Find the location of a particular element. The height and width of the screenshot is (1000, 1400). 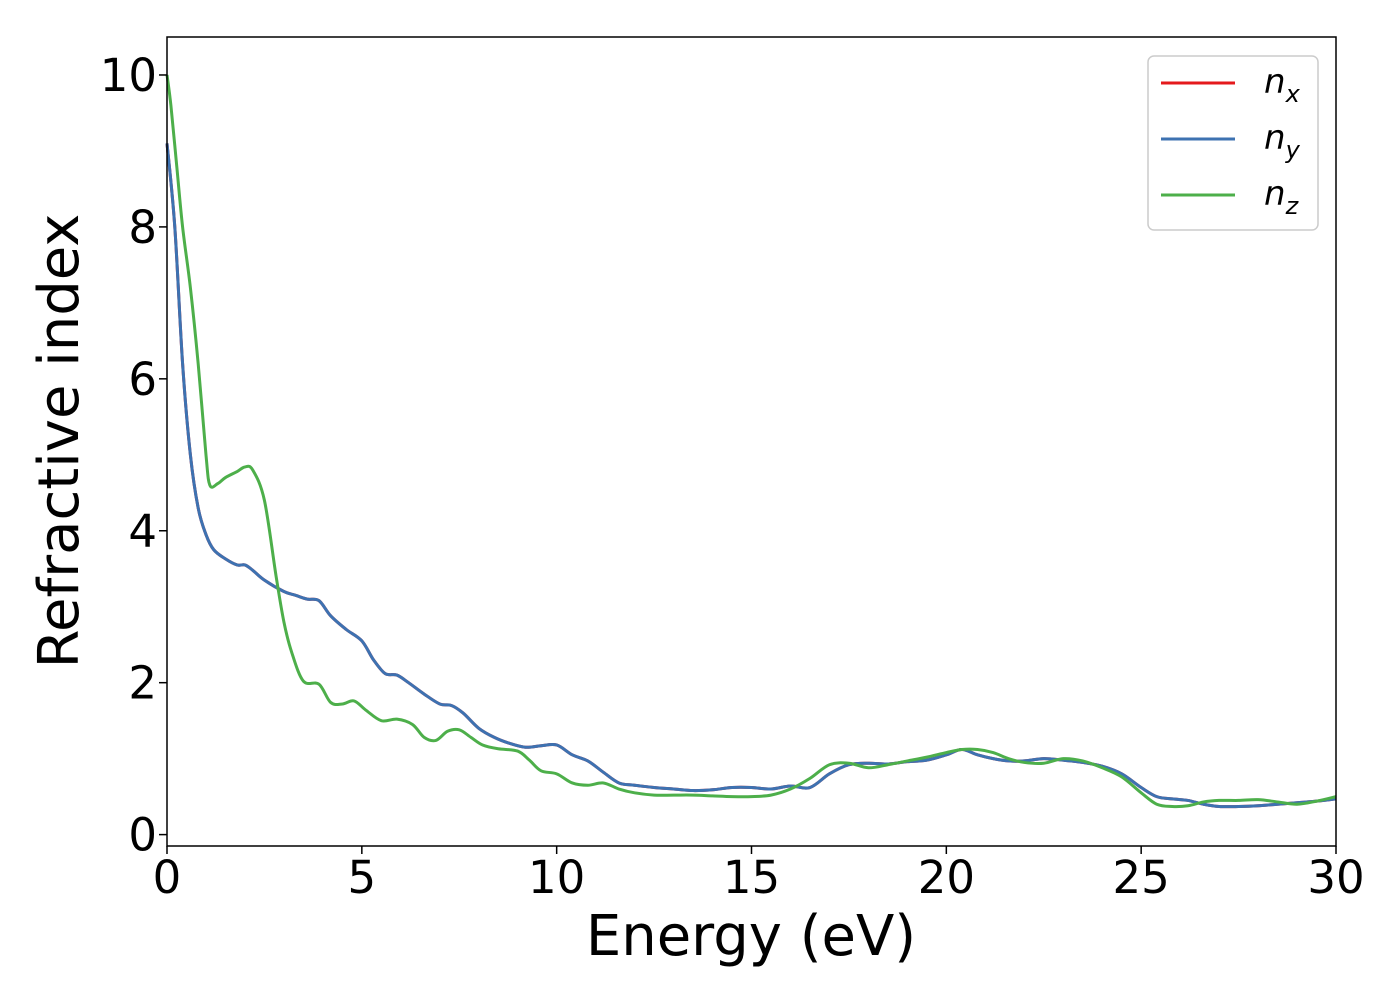

x-tick-label: 15 is located at coordinates (751, 877).